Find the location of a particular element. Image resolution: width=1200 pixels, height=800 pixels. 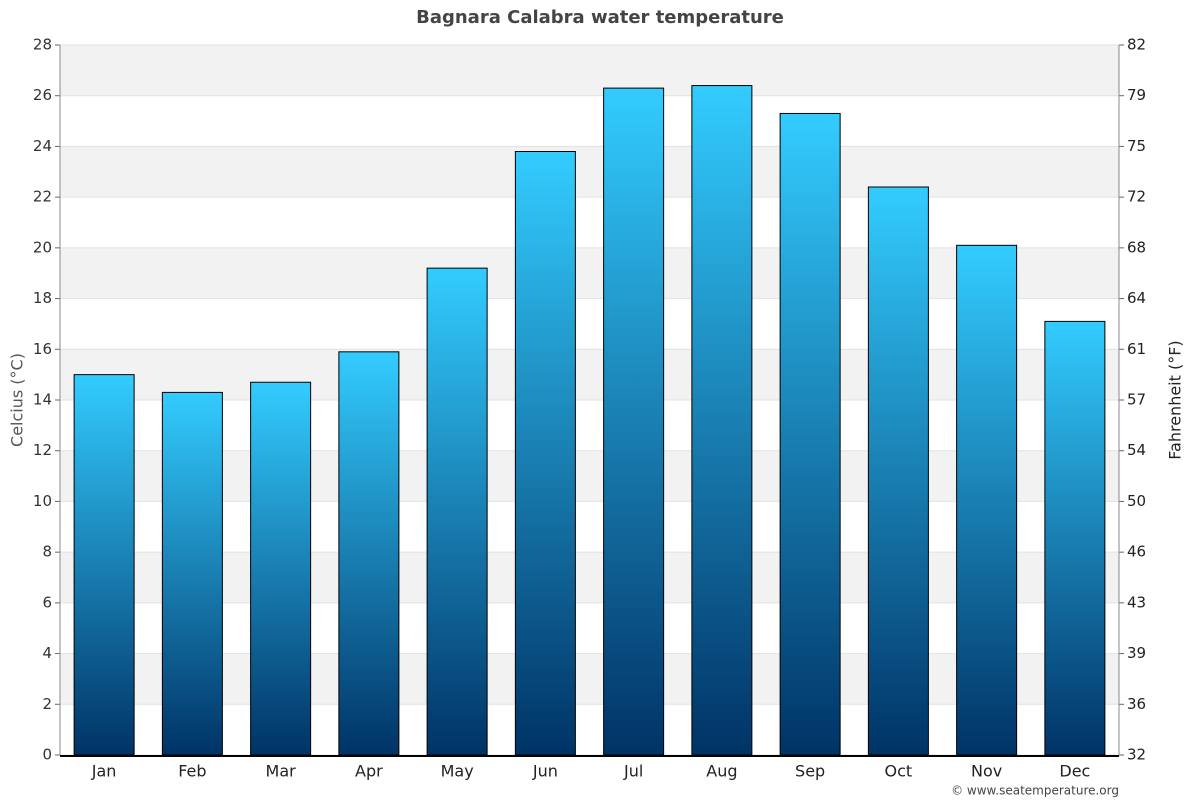

y-tick-label: 6 is located at coordinates (47, 602).